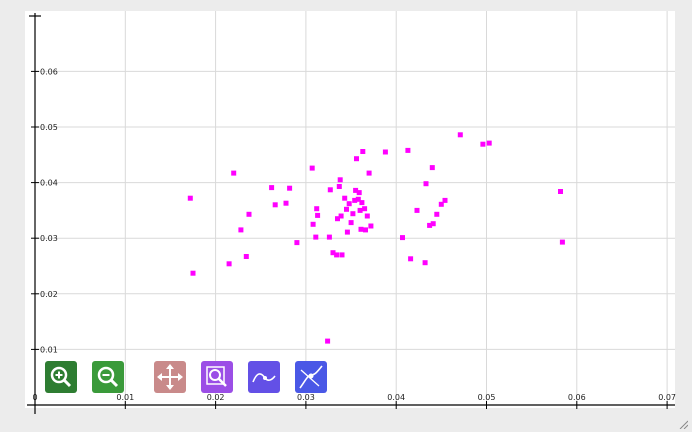  What do you see at coordinates (49, 349) in the screenshot?
I see `y-tick-label: 0.01` at bounding box center [49, 349].